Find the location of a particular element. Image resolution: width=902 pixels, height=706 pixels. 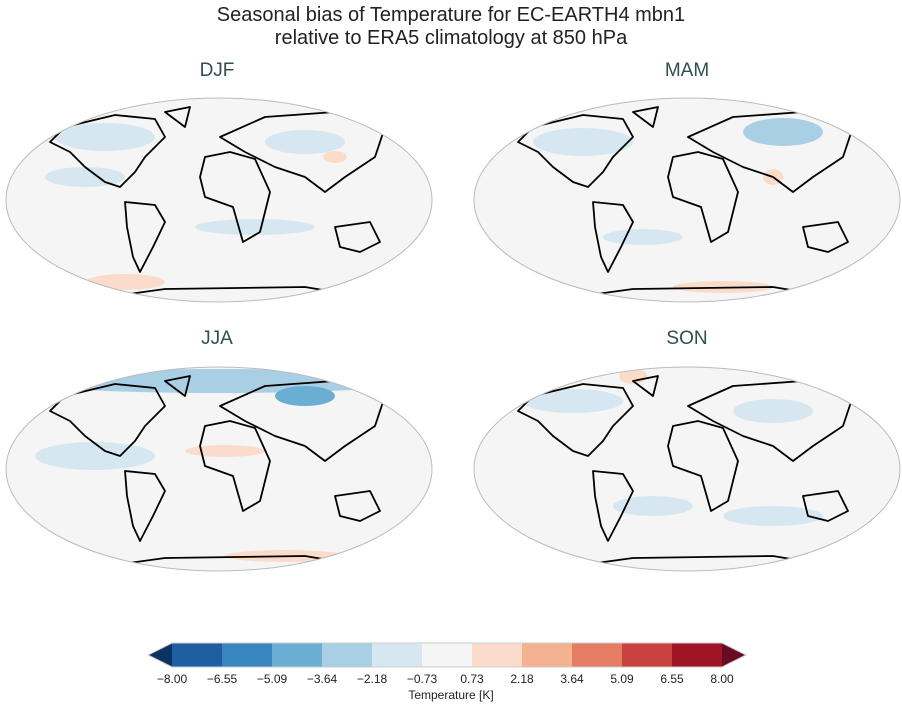

map-panel-jja is located at coordinates (219, 469).